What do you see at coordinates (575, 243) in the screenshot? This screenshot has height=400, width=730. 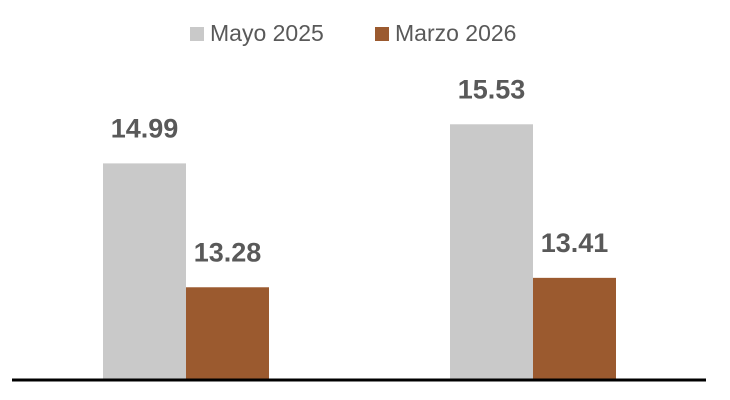 I see `value-label: 13.41` at bounding box center [575, 243].